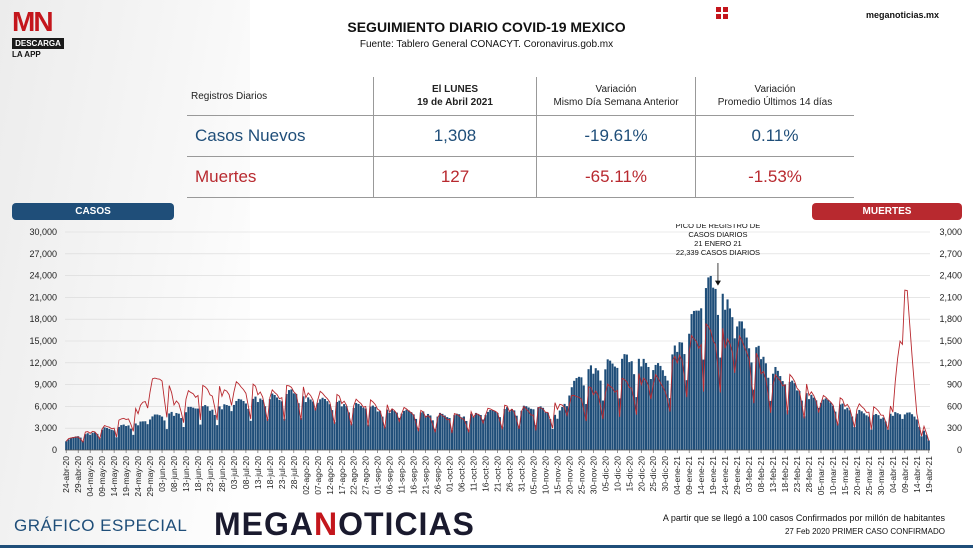 Image resolution: width=973 pixels, height=548 pixels. What do you see at coordinates (902, 15) in the screenshot?
I see `site-link: meganoticias.mx` at bounding box center [902, 15].